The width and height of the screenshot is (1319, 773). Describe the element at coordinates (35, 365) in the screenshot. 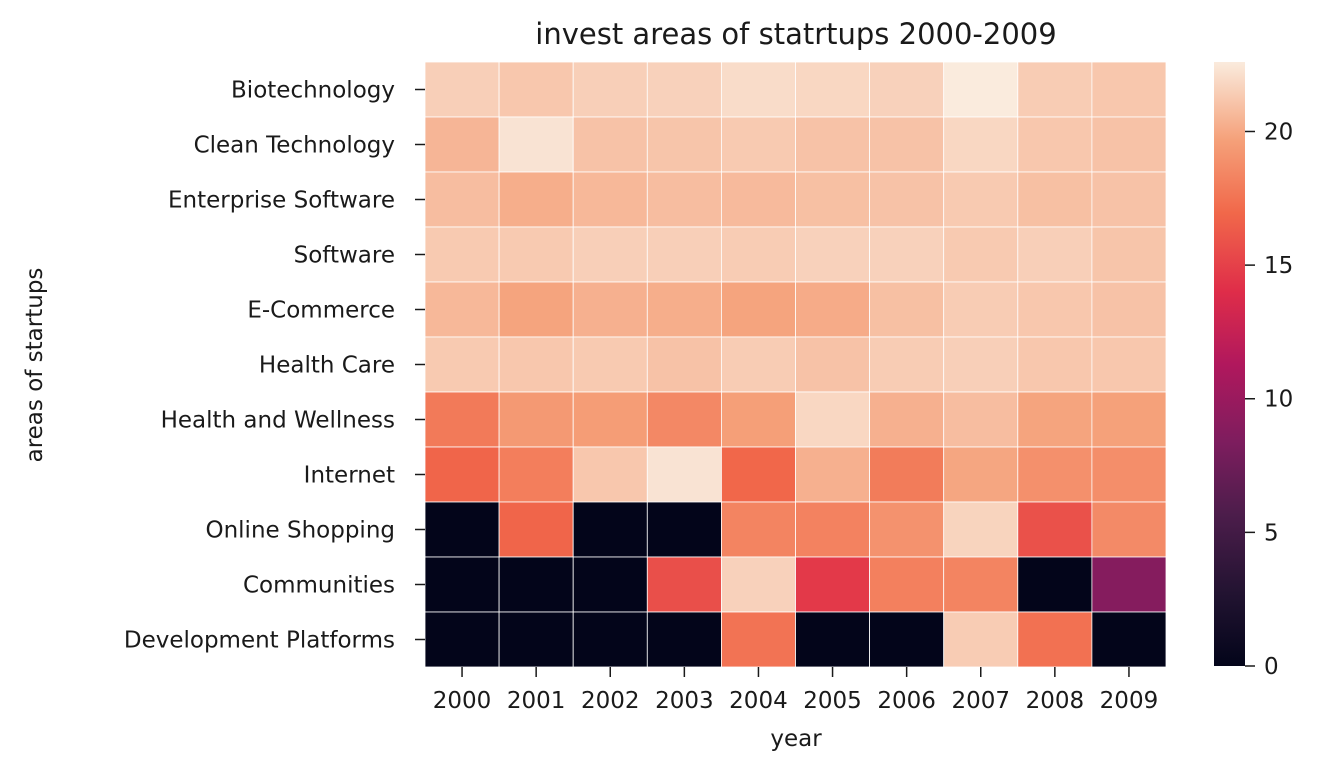

I see `y-axis-label: areas of startups` at that location.